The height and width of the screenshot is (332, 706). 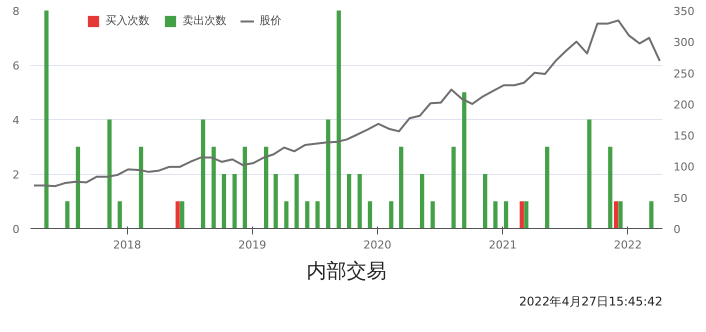 What do you see at coordinates (502, 245) in the screenshot?
I see `x-tick-label: 2021` at bounding box center [502, 245].